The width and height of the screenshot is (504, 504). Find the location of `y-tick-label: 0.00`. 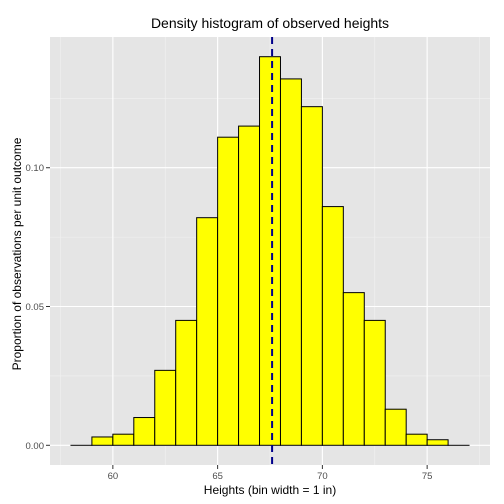

y-tick-label: 0.00 is located at coordinates (35, 446).